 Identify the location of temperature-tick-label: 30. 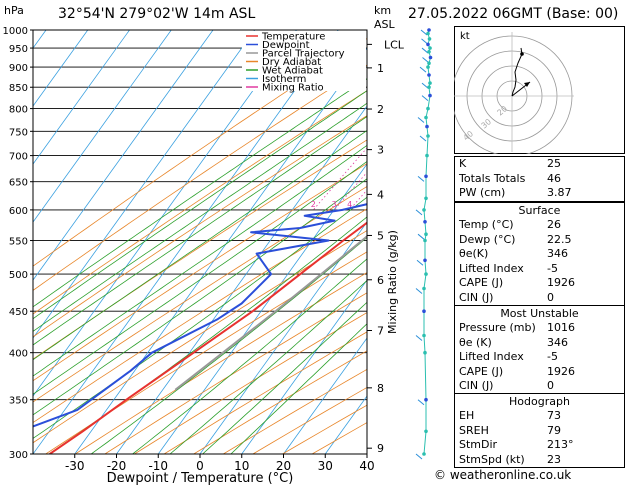
(325, 466).